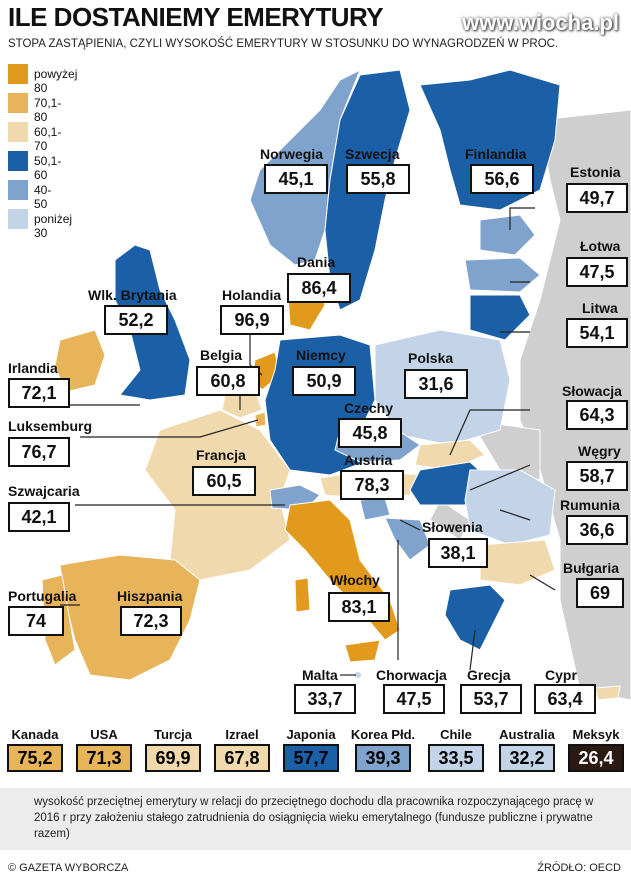 Image resolution: width=631 pixels, height=881 pixels. Describe the element at coordinates (173, 734) in the screenshot. I see `oecd-name: Turcja` at that location.